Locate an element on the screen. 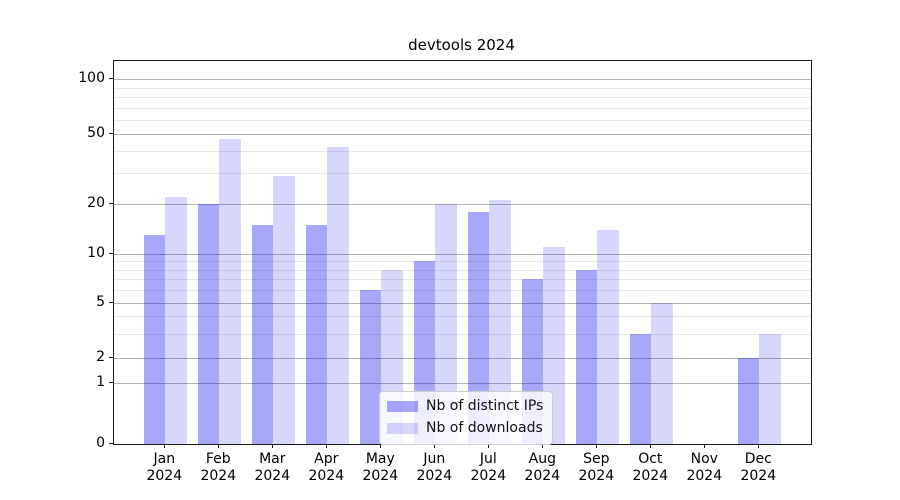 This screenshot has height=500, width=900. x-tick-label-jan: Jan 2024 is located at coordinates (164, 467).